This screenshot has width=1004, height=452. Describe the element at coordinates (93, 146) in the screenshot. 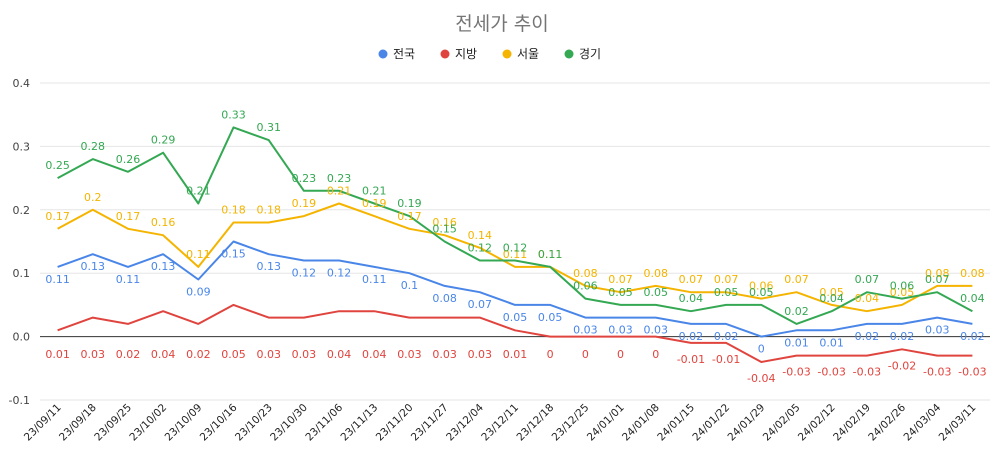

I see `data-label: 0.28` at that location.